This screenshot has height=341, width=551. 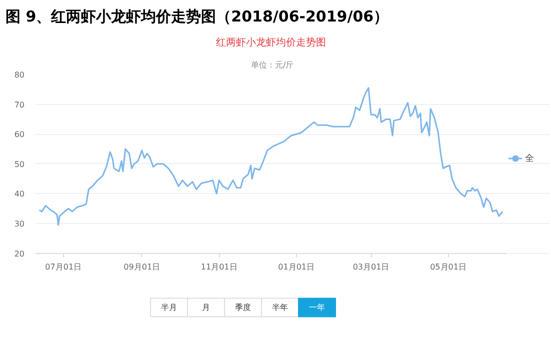 What do you see at coordinates (19, 164) in the screenshot?
I see `y-tick-label: 50` at bounding box center [19, 164].